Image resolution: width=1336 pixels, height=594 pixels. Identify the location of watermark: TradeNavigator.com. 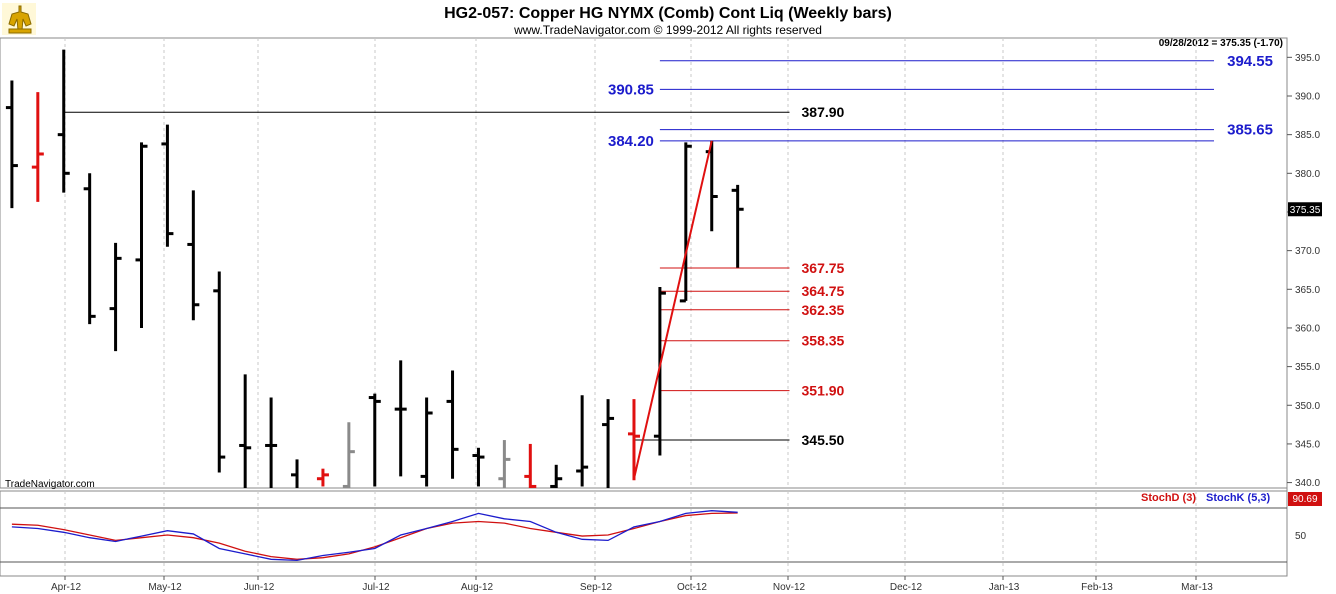
(50, 484).